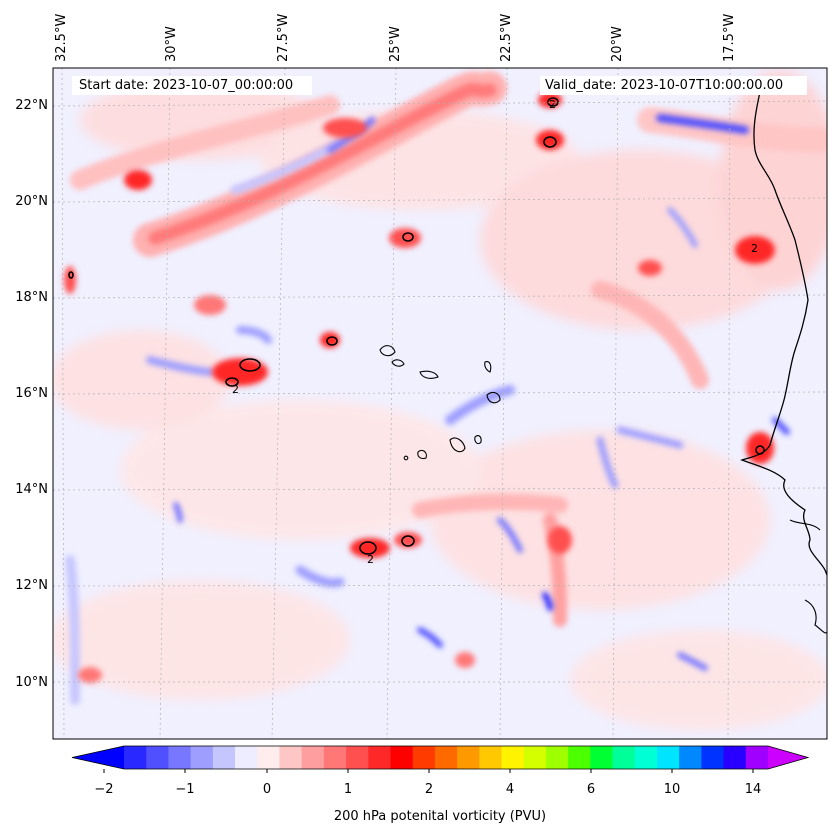  I want to click on start-date-label: Start date: 2023-10-07_00:00:00, so click(186, 85).